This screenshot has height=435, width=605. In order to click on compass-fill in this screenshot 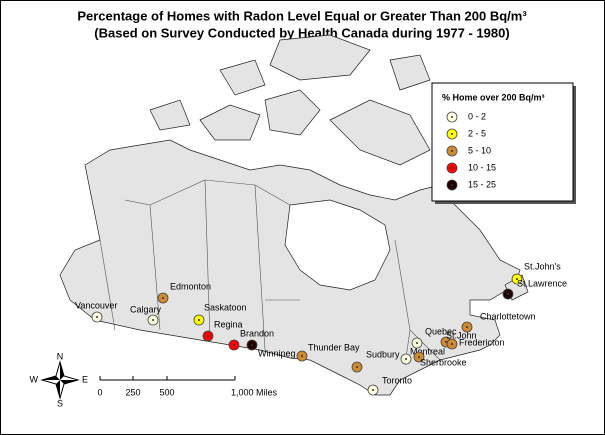, I will do `click(60, 380)`.